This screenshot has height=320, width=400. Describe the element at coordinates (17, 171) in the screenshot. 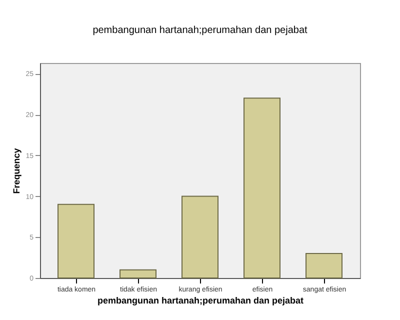

I see `y-axis-title: Frequency` at that location.